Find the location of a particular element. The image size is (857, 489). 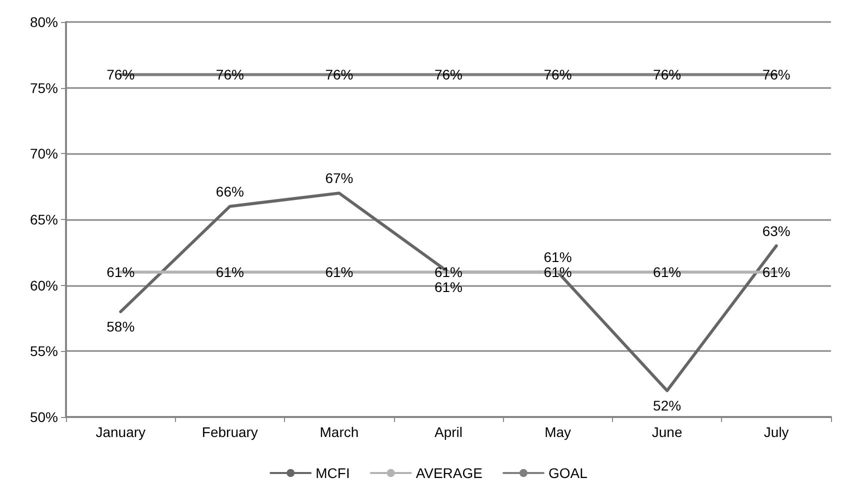

x-tick-label: May is located at coordinates (558, 432).